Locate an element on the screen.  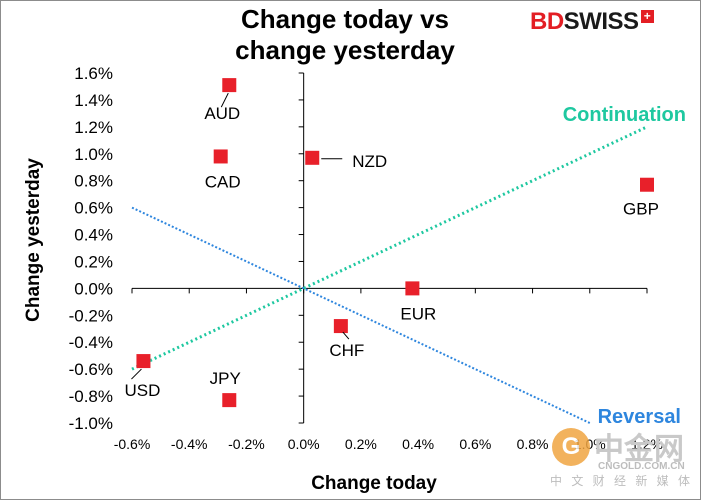
leader-aud is located at coordinates (224, 100).